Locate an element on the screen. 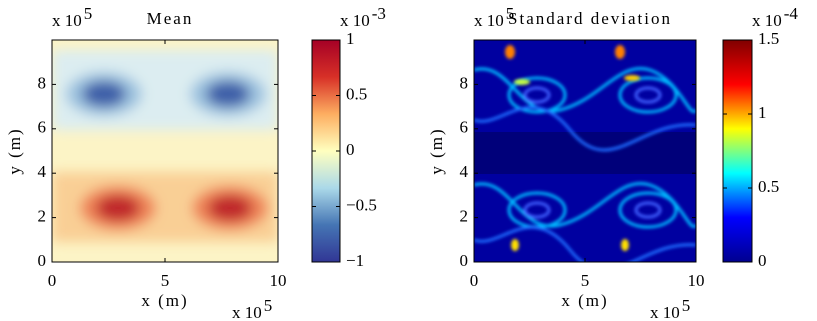  colorbar-tick-label: 1.5 is located at coordinates (768, 38).